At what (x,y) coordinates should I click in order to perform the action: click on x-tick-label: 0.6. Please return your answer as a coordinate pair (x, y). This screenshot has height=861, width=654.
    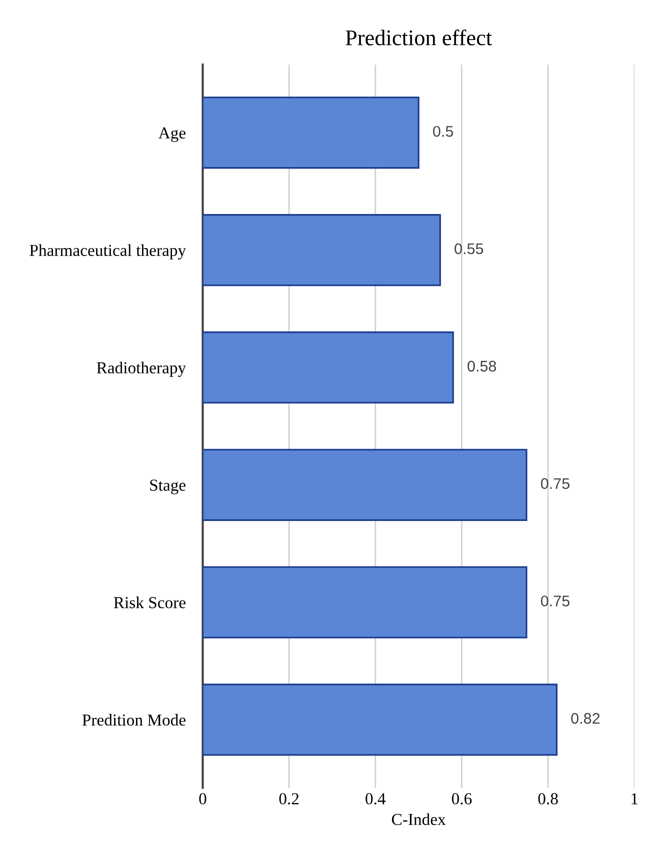
    Looking at the image, I should click on (462, 798).